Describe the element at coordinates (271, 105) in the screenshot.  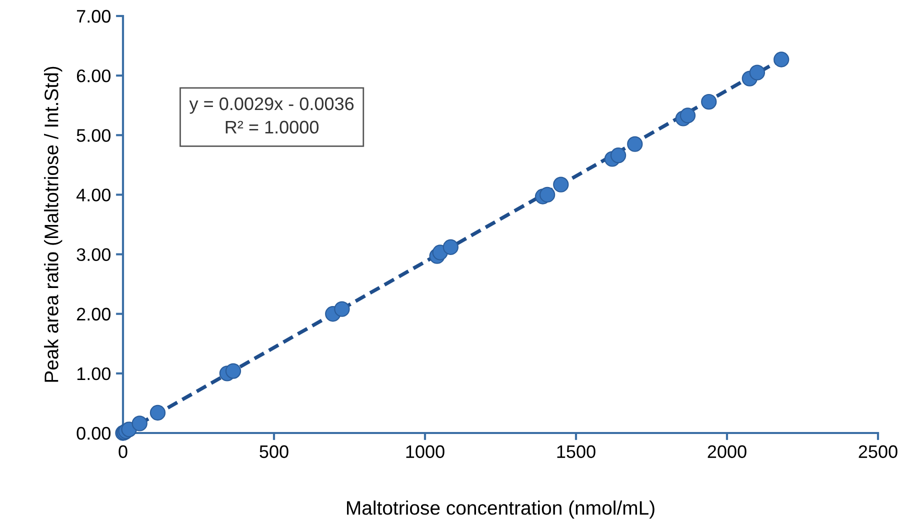
I see `annotation: y = 0.0029x - 0.0036` at that location.